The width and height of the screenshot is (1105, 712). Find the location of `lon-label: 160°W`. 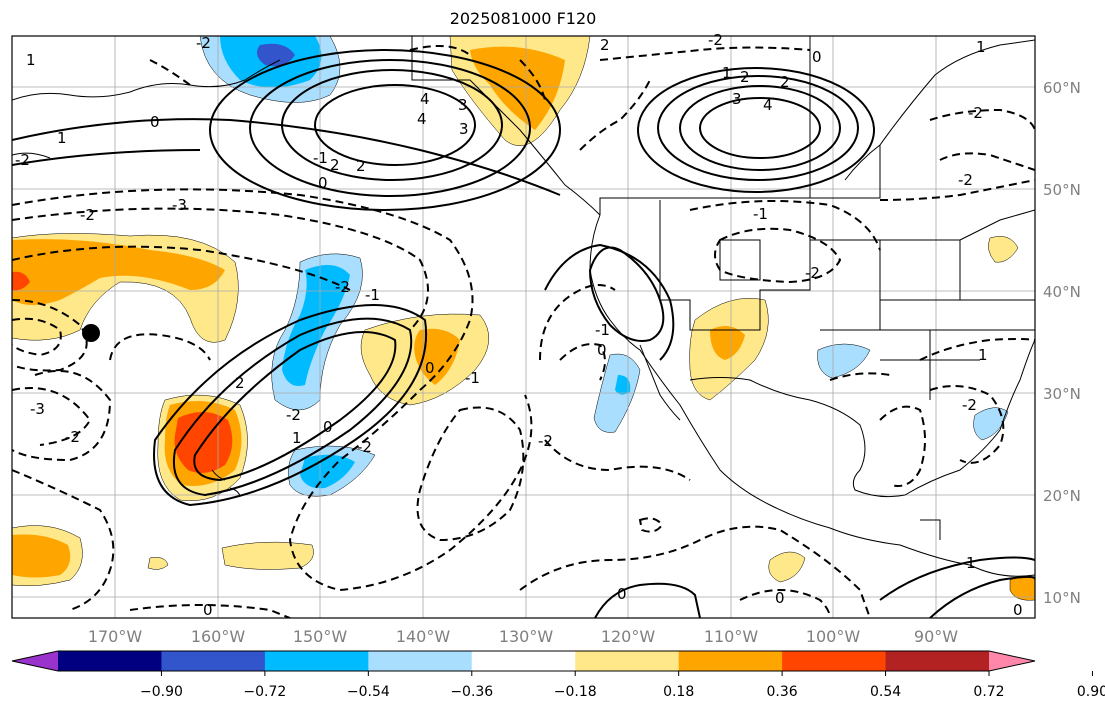

lon-label: 160°W is located at coordinates (218, 636).